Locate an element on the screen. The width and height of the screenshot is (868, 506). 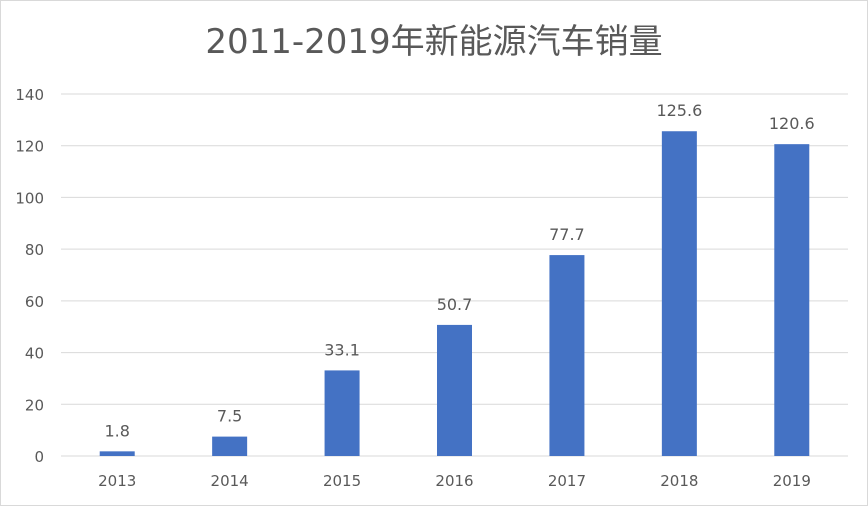
bar-2019 is located at coordinates (792, 300).